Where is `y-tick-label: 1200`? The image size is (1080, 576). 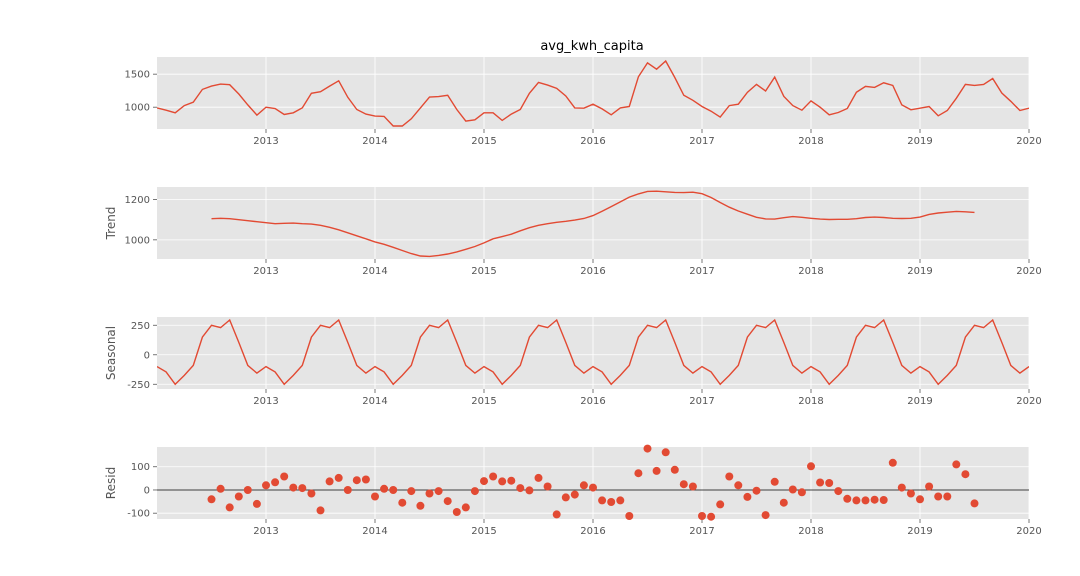 y-tick-label: 1200 is located at coordinates (137, 200).